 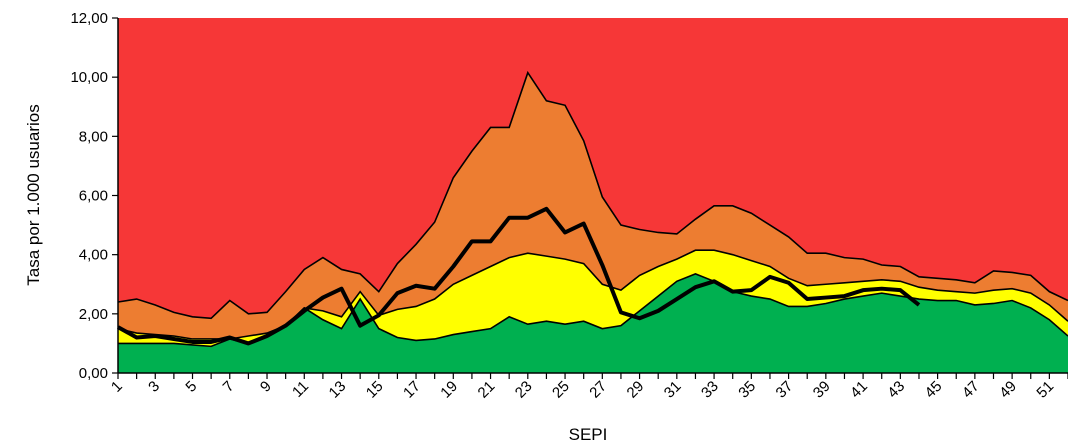 I want to click on x-tick-label: 5, so click(x=191, y=387).